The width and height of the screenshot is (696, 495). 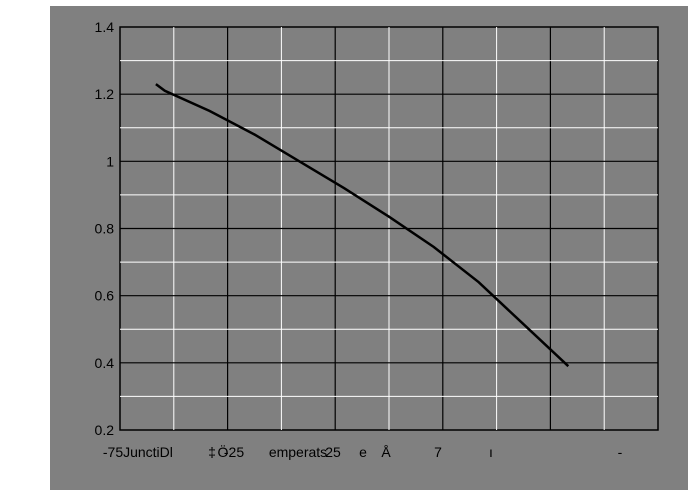 What do you see at coordinates (212, 452) in the screenshot?
I see `x-tick-label: ‡` at bounding box center [212, 452].